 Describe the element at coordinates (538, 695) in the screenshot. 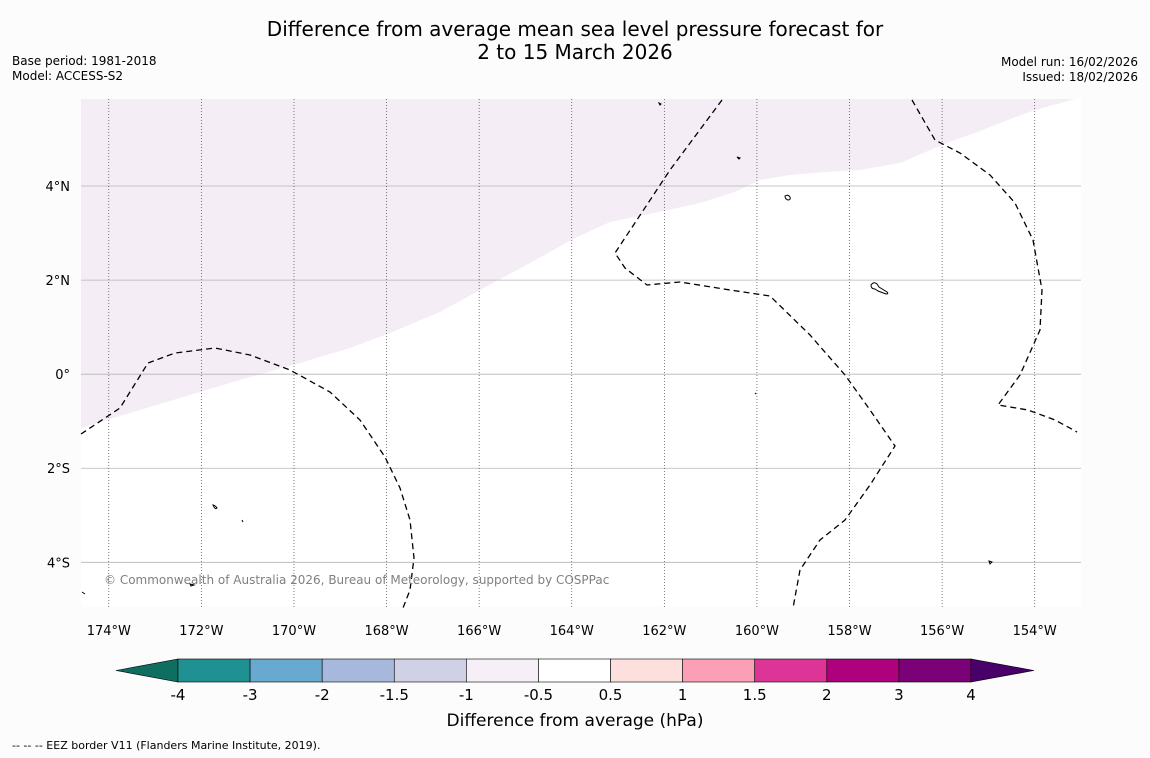

I see `colorbar-tick-label: -0.5` at that location.